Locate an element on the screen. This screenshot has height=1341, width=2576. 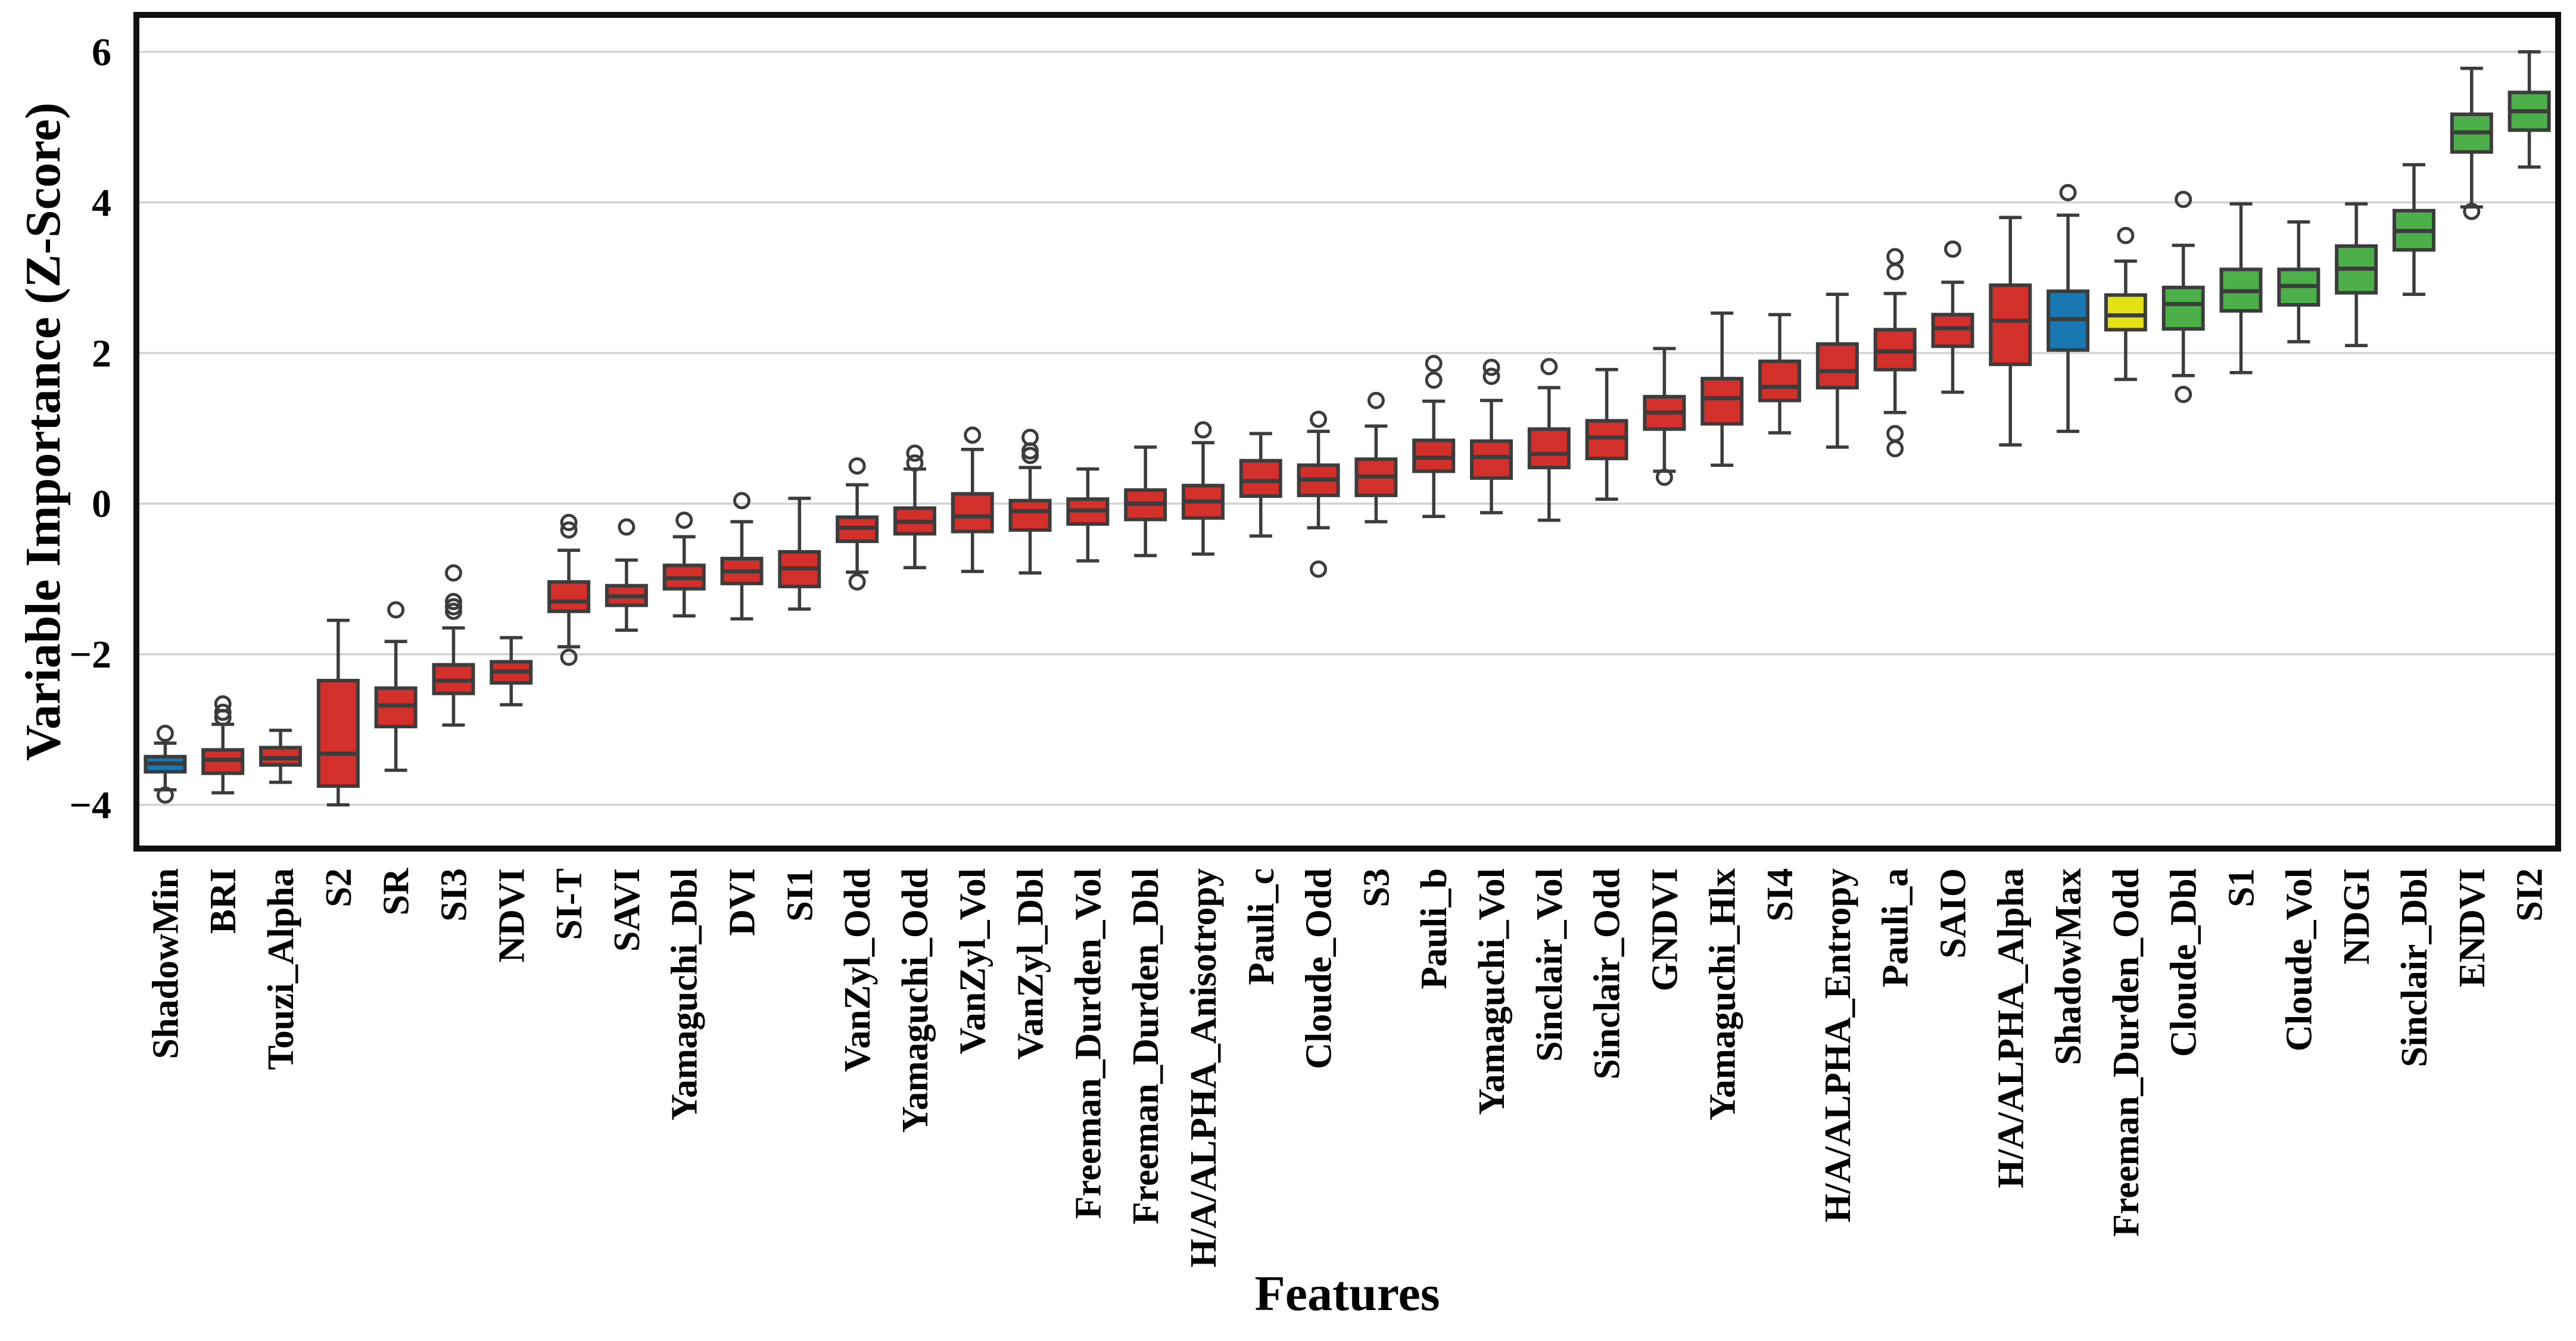
xtick-label-Freeman_Durden_Dbl: Freeman_Durden_Dbl is located at coordinates (1146, 1046).